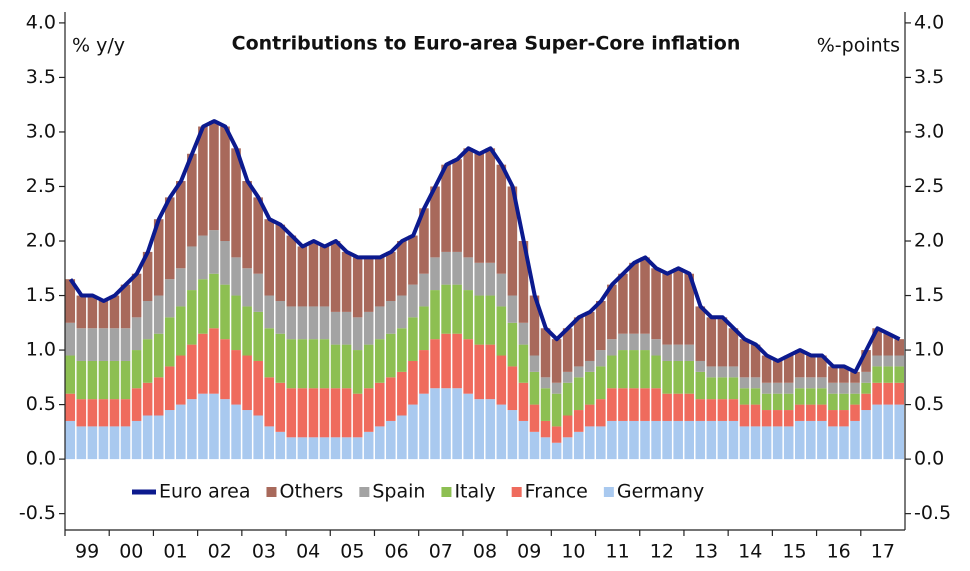  What do you see at coordinates (929, 186) in the screenshot?
I see `y2-tick-label: 2.5` at bounding box center [929, 186].